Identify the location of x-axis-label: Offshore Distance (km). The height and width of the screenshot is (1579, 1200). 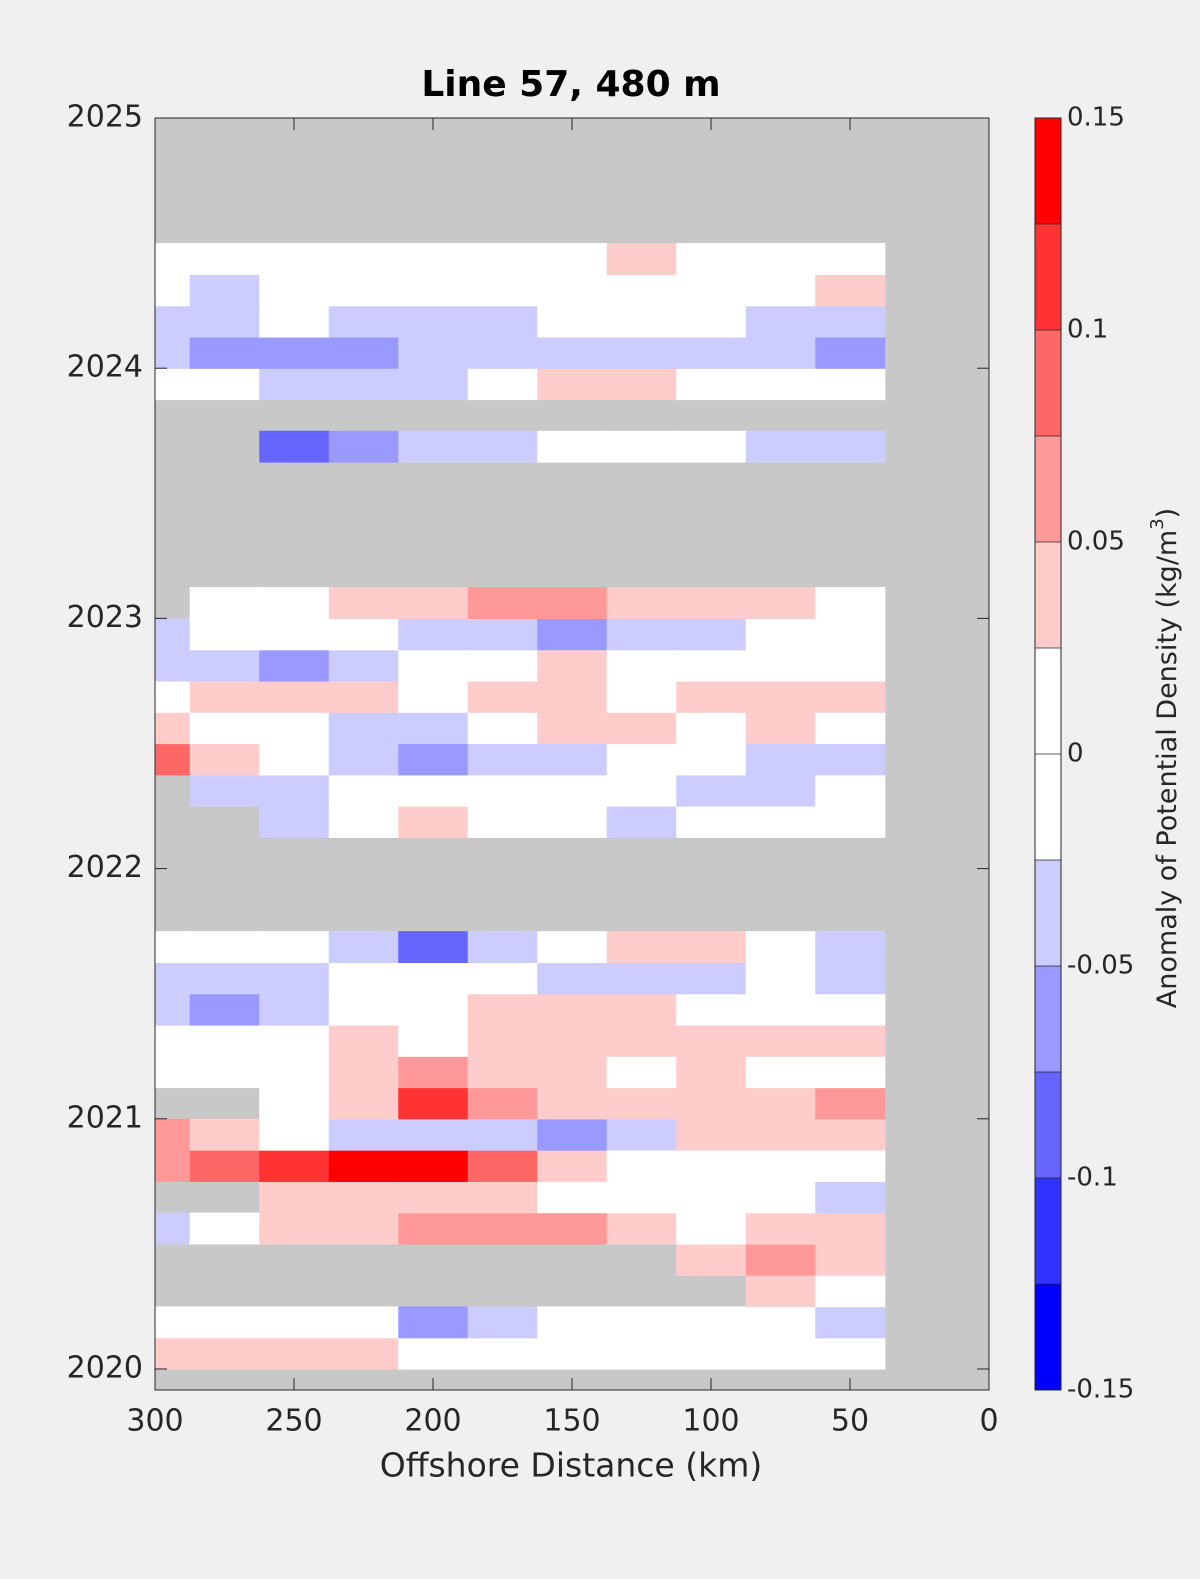
(571, 1465).